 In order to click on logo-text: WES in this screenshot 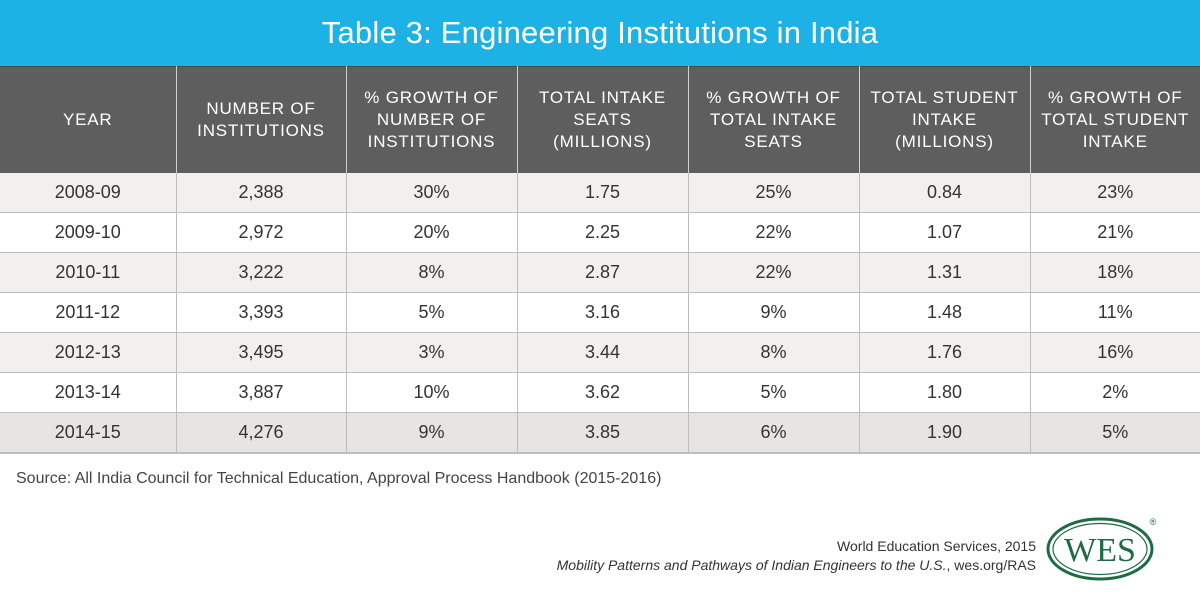, I will do `click(1100, 550)`.